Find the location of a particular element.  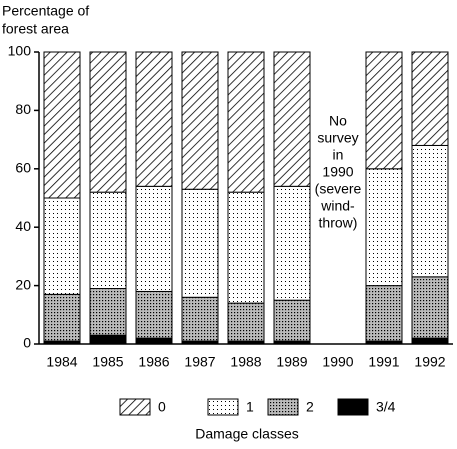

legend-label: 2 is located at coordinates (310, 407).